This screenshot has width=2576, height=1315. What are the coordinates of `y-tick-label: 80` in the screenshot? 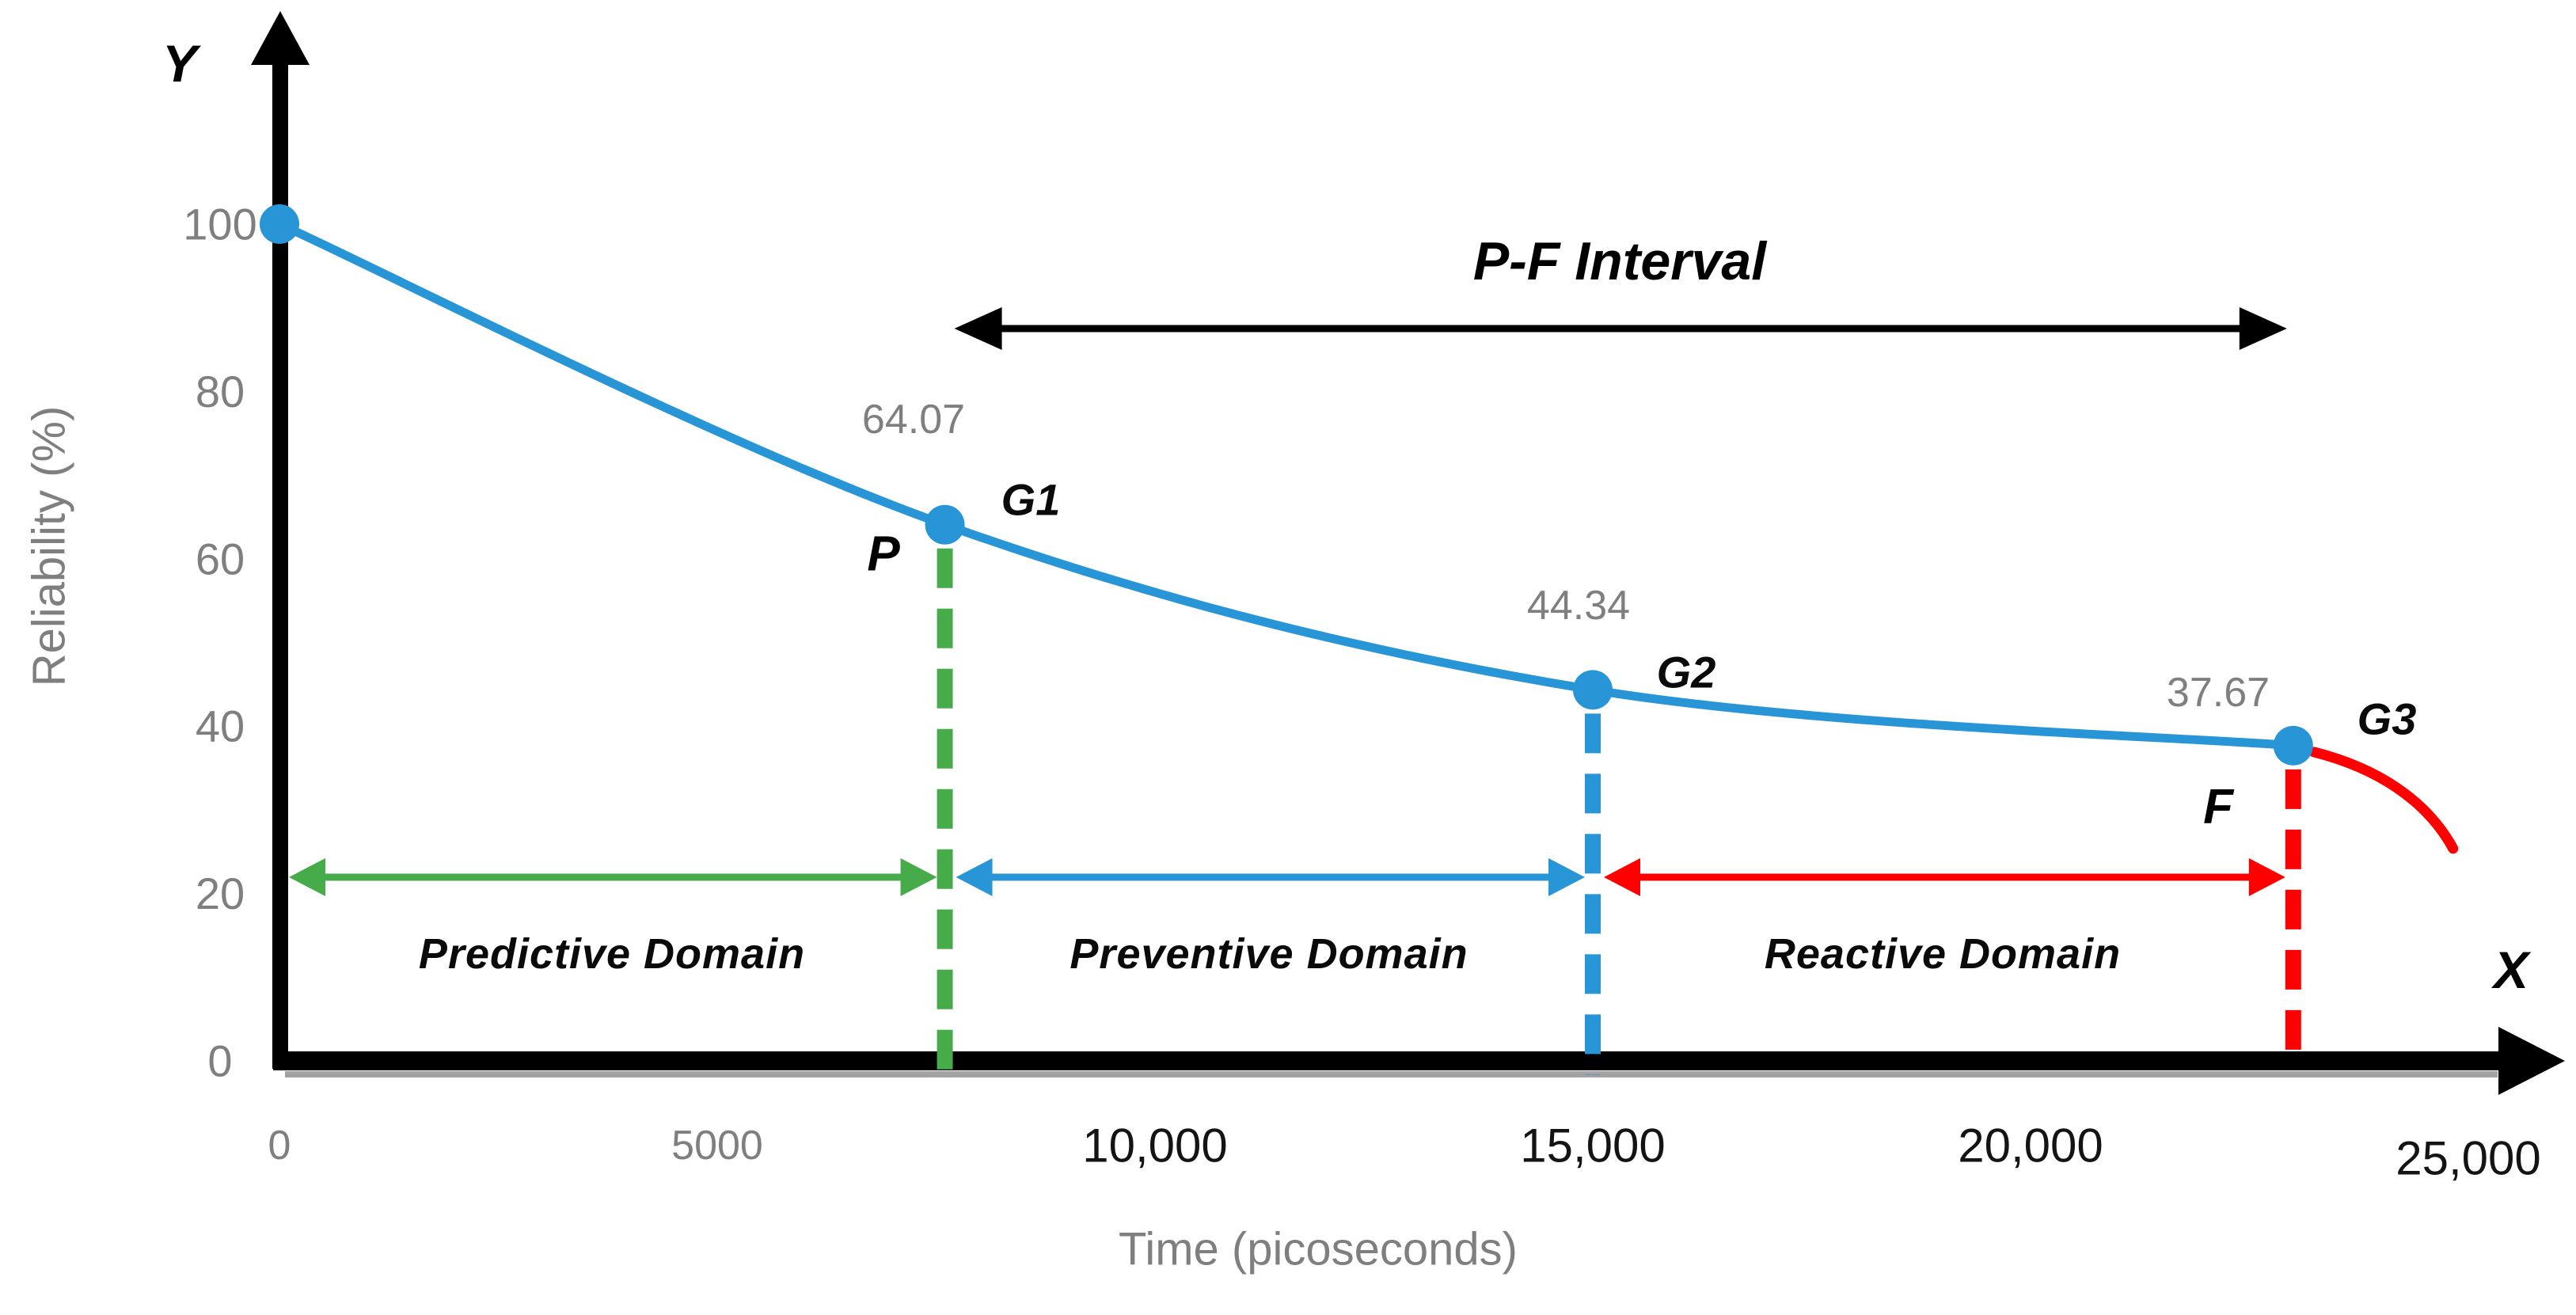 It's located at (220, 391).